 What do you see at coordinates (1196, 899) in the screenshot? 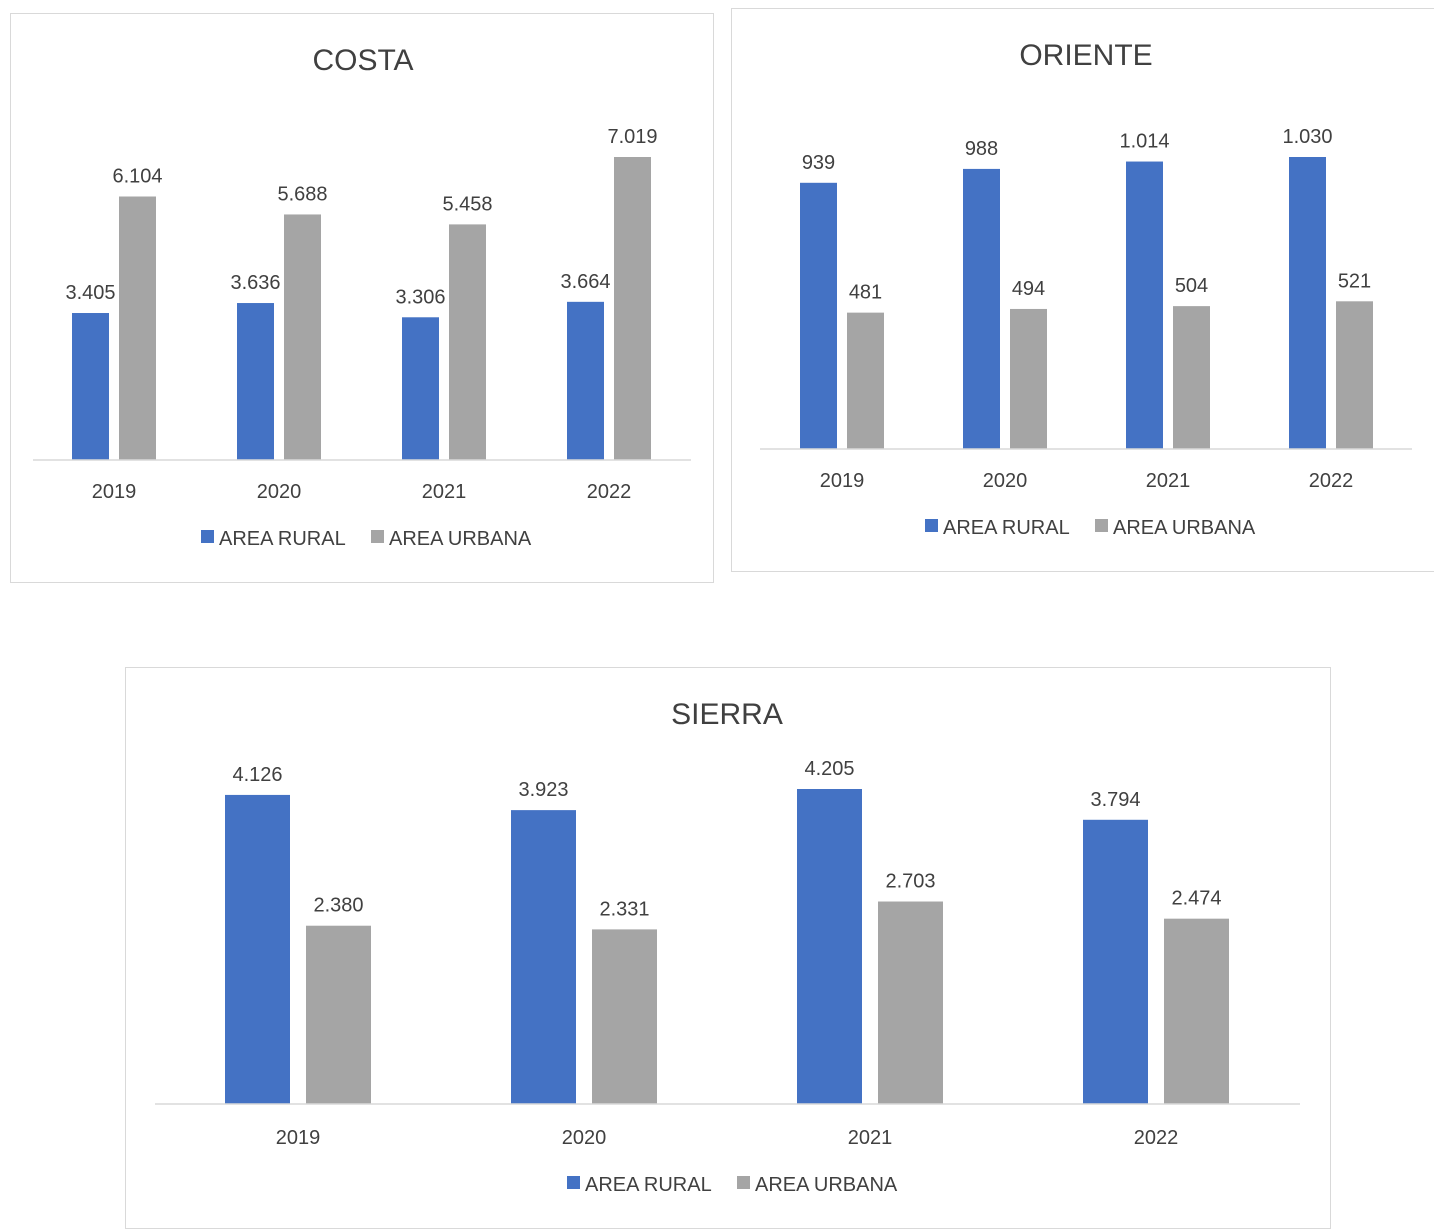
I see `data-label: 2.474` at bounding box center [1196, 899].